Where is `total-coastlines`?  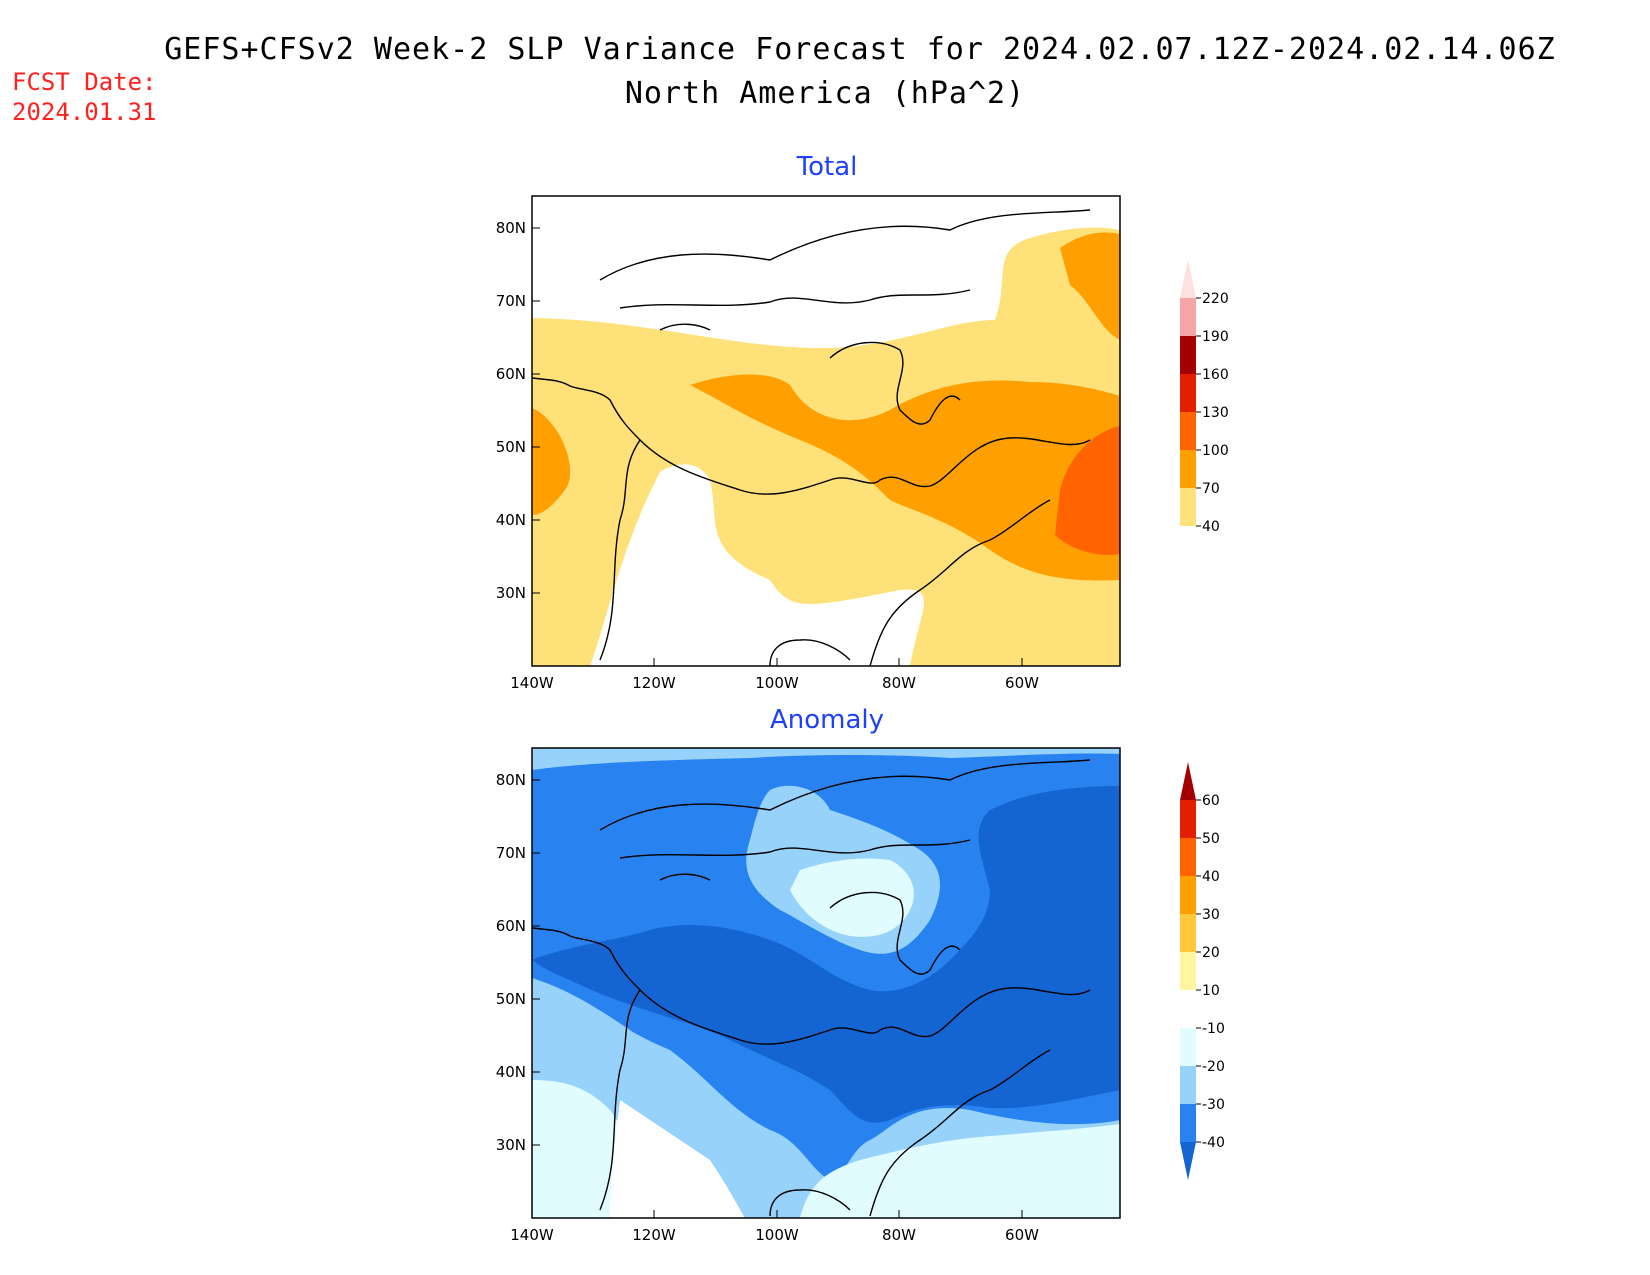
total-coastlines is located at coordinates (811, 437).